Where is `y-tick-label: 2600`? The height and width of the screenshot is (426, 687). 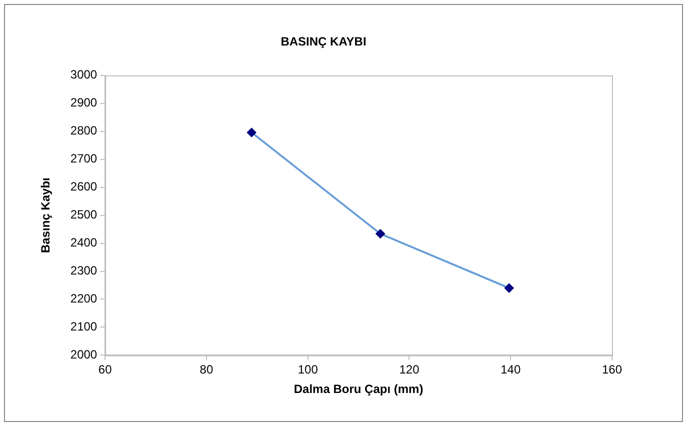 y-tick-label: 2600 is located at coordinates (84, 187).